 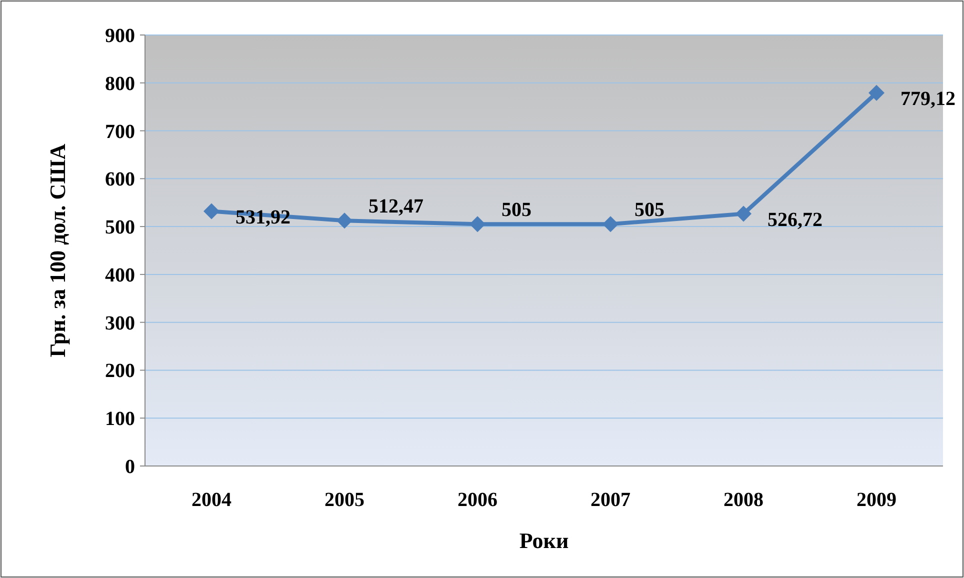 I want to click on data-label: 512,47, so click(x=396, y=207).